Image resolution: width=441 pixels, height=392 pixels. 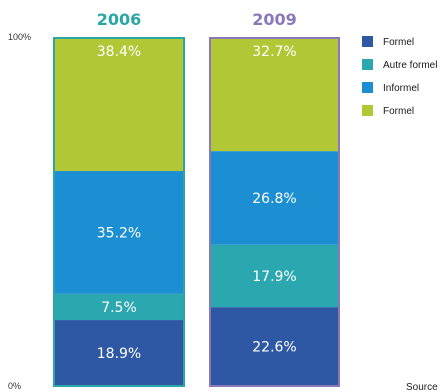 What do you see at coordinates (274, 19) in the screenshot?
I see `year-label: 2009` at bounding box center [274, 19].